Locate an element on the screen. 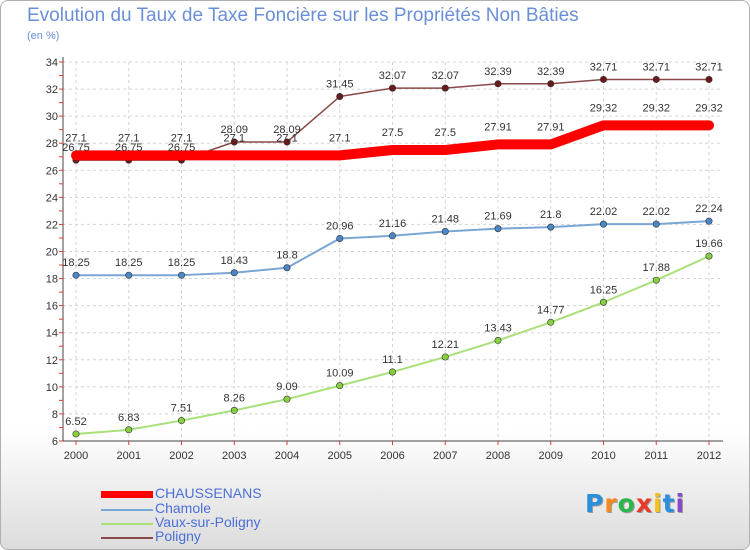  legend-swatch-poligny is located at coordinates (127, 538).